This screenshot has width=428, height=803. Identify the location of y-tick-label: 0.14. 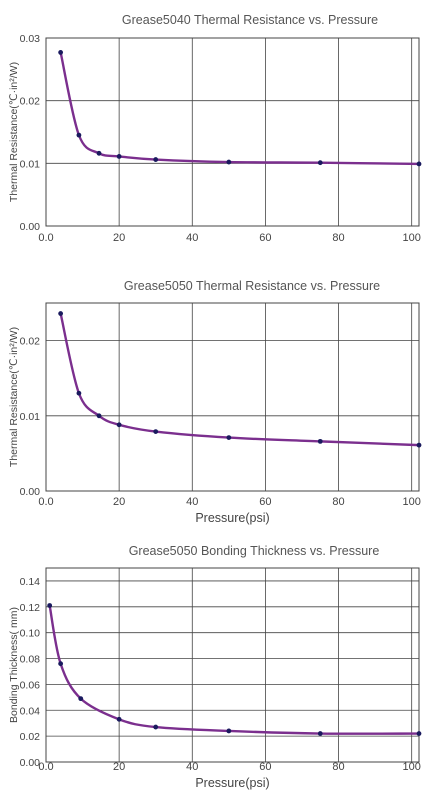
(30, 582).